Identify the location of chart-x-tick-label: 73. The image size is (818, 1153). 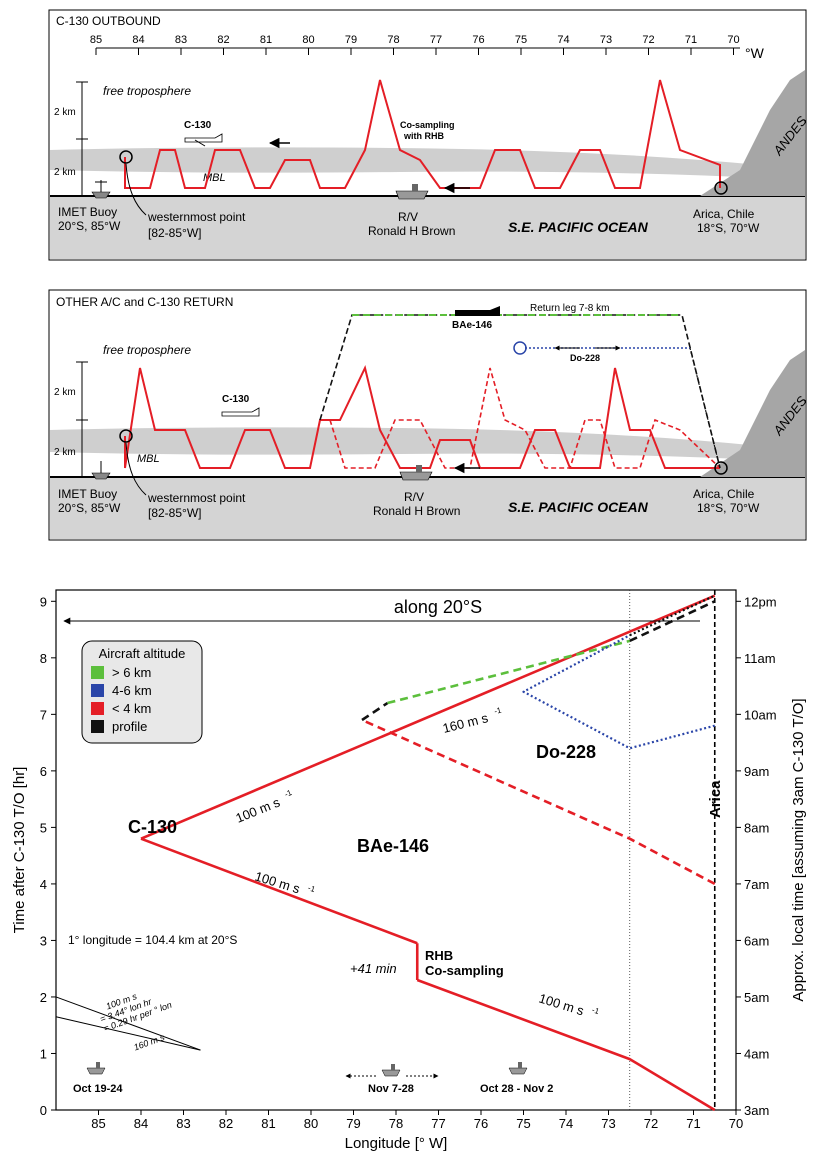
(608, 1123).